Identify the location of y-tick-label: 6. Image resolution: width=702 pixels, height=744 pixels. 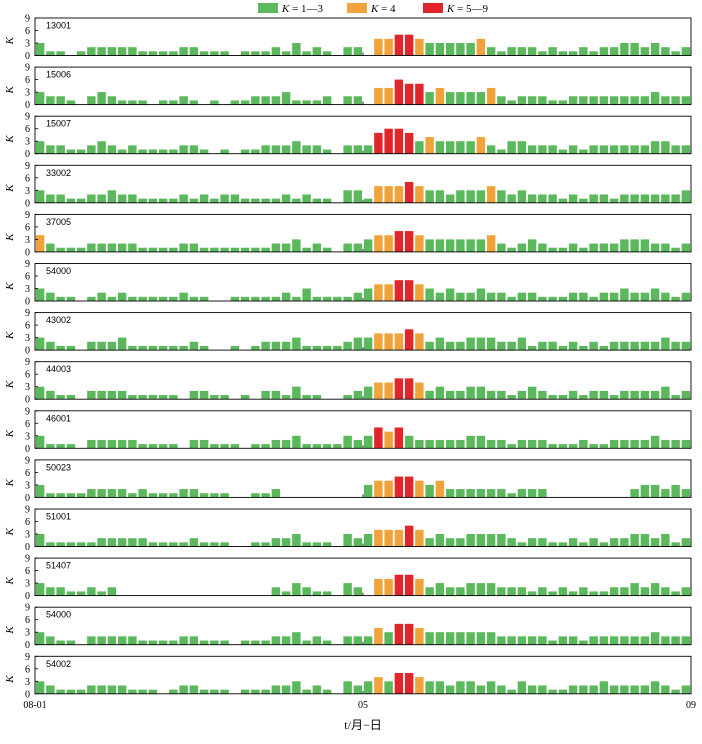
(27, 178).